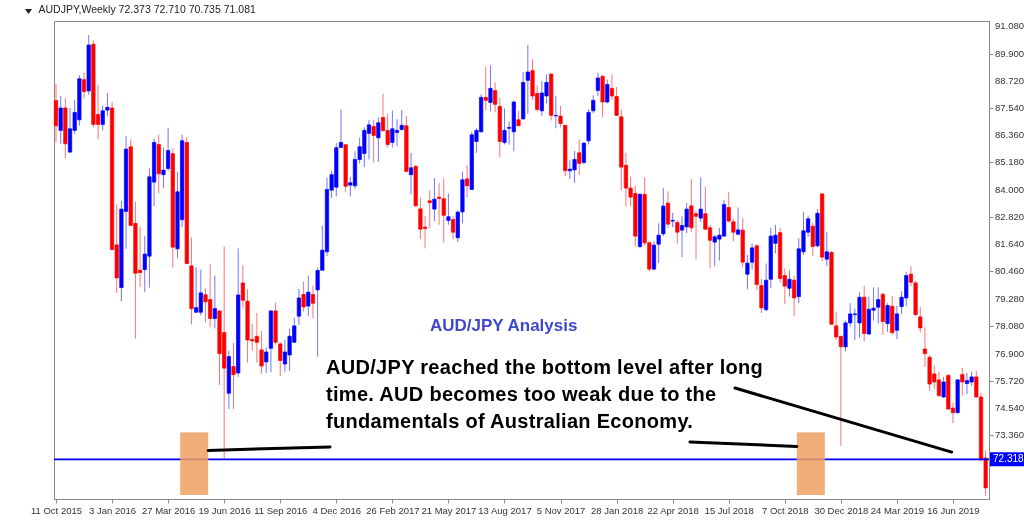  What do you see at coordinates (56, 510) in the screenshot?
I see `x-tick-label: 11 Oct 2015` at bounding box center [56, 510].